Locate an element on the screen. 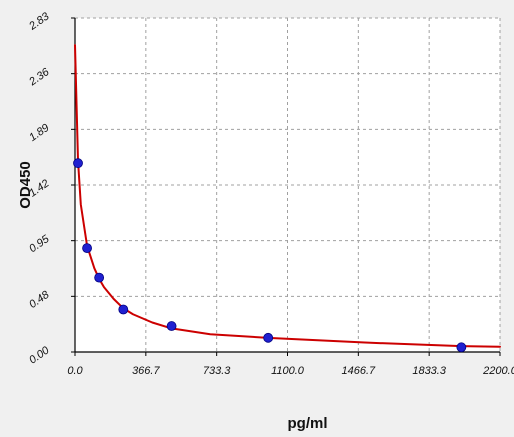  x-tick-label: 2200.0 is located at coordinates (498, 371).